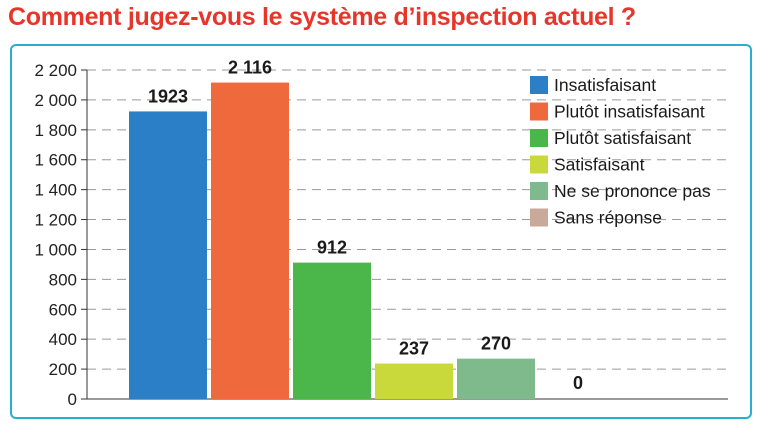 The height and width of the screenshot is (428, 761). What do you see at coordinates (608, 218) in the screenshot?
I see `legend-label: Sans réponse` at bounding box center [608, 218].